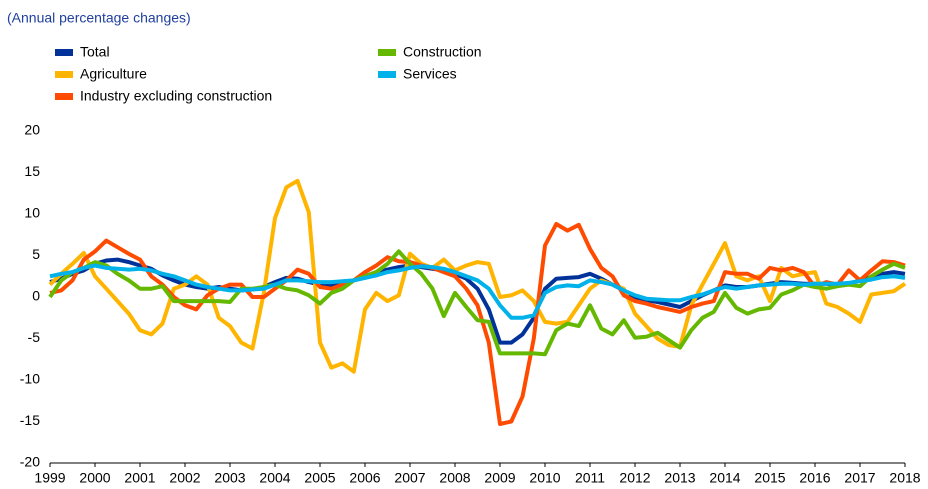 The height and width of the screenshot is (489, 928). Describe the element at coordinates (634, 478) in the screenshot. I see `x-tick-label: 2012` at that location.